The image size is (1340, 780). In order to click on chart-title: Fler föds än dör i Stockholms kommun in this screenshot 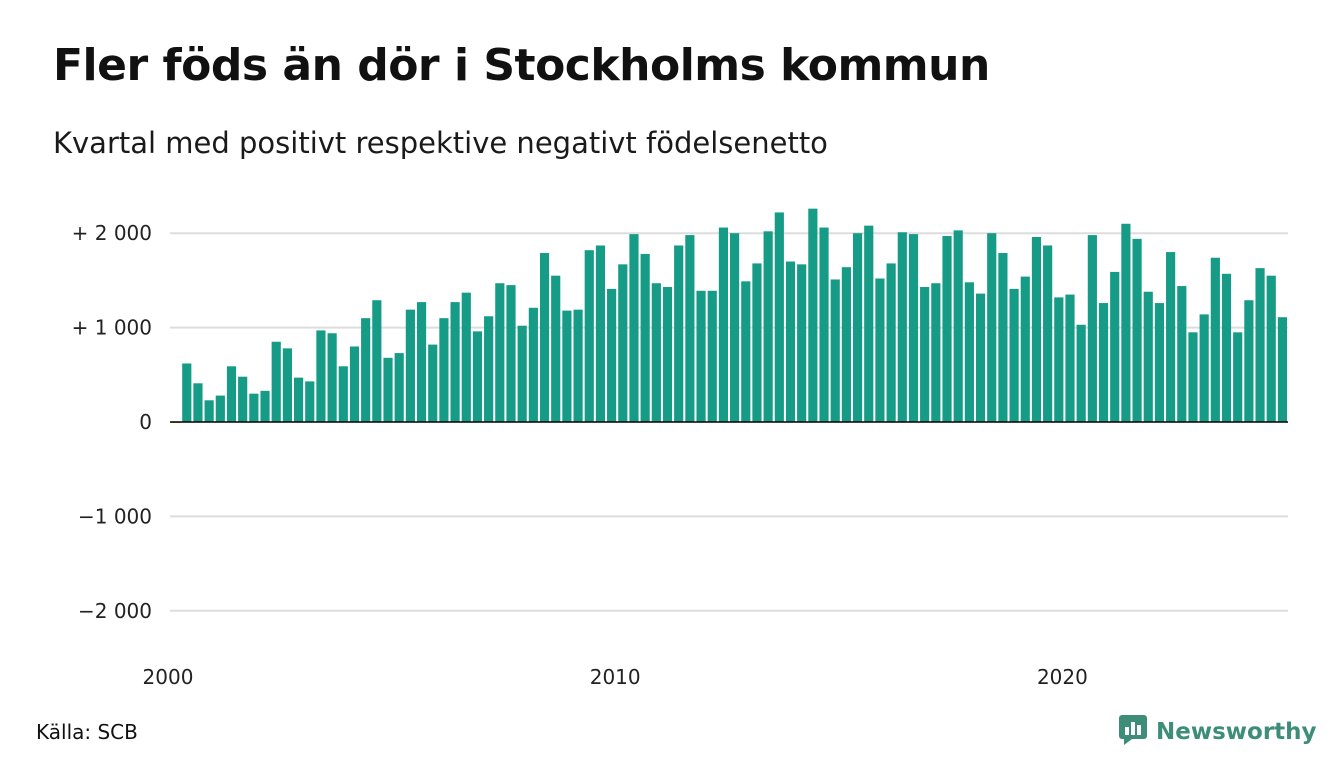, I will do `click(521, 65)`.